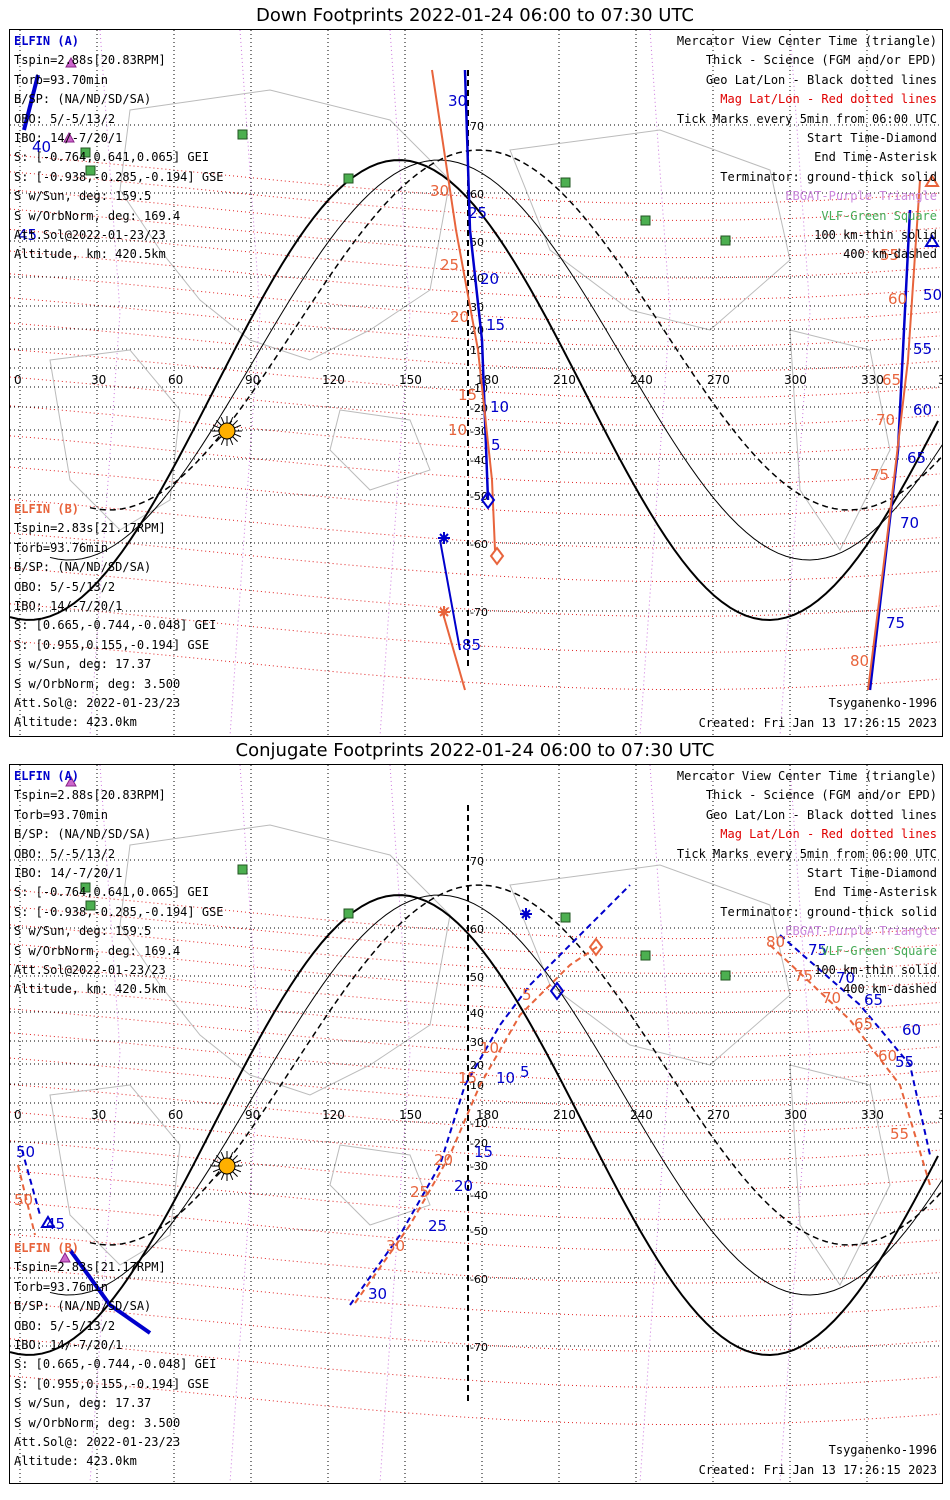  I want to click on lon-tick-label: 270, so click(718, 1115).